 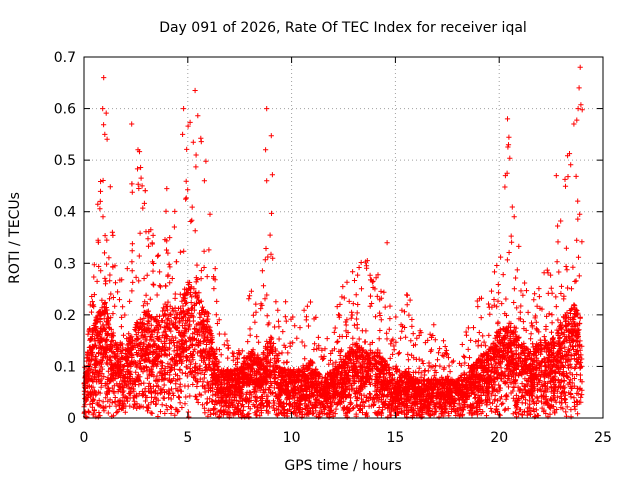 I want to click on y-tick-label: 0.1, so click(x=65, y=367).